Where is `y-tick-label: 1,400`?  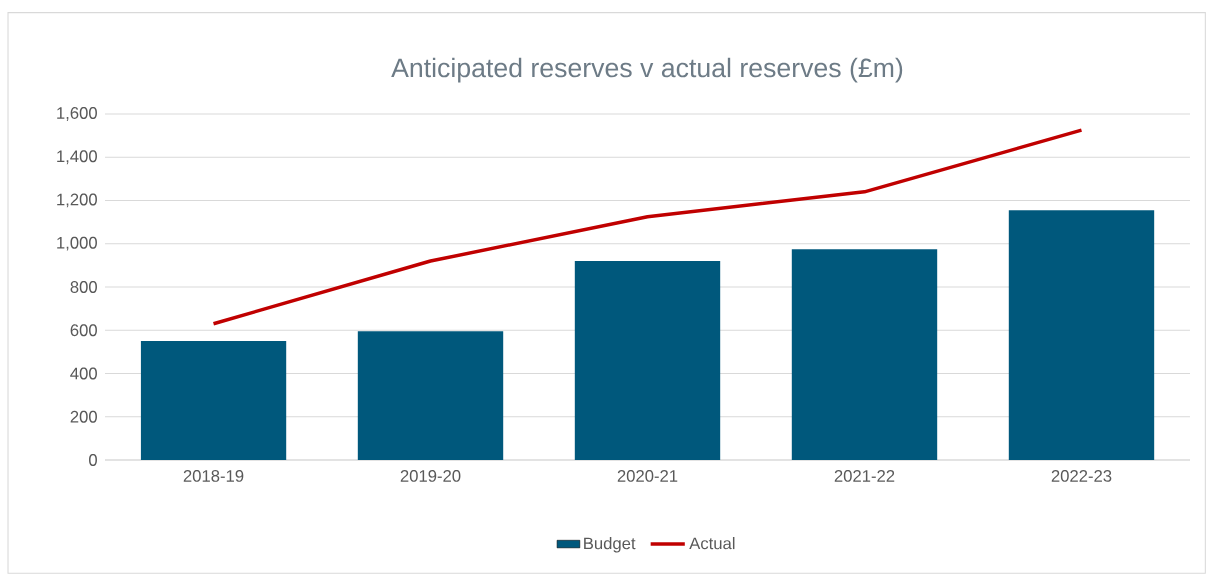
y-tick-label: 1,400 is located at coordinates (77, 157).